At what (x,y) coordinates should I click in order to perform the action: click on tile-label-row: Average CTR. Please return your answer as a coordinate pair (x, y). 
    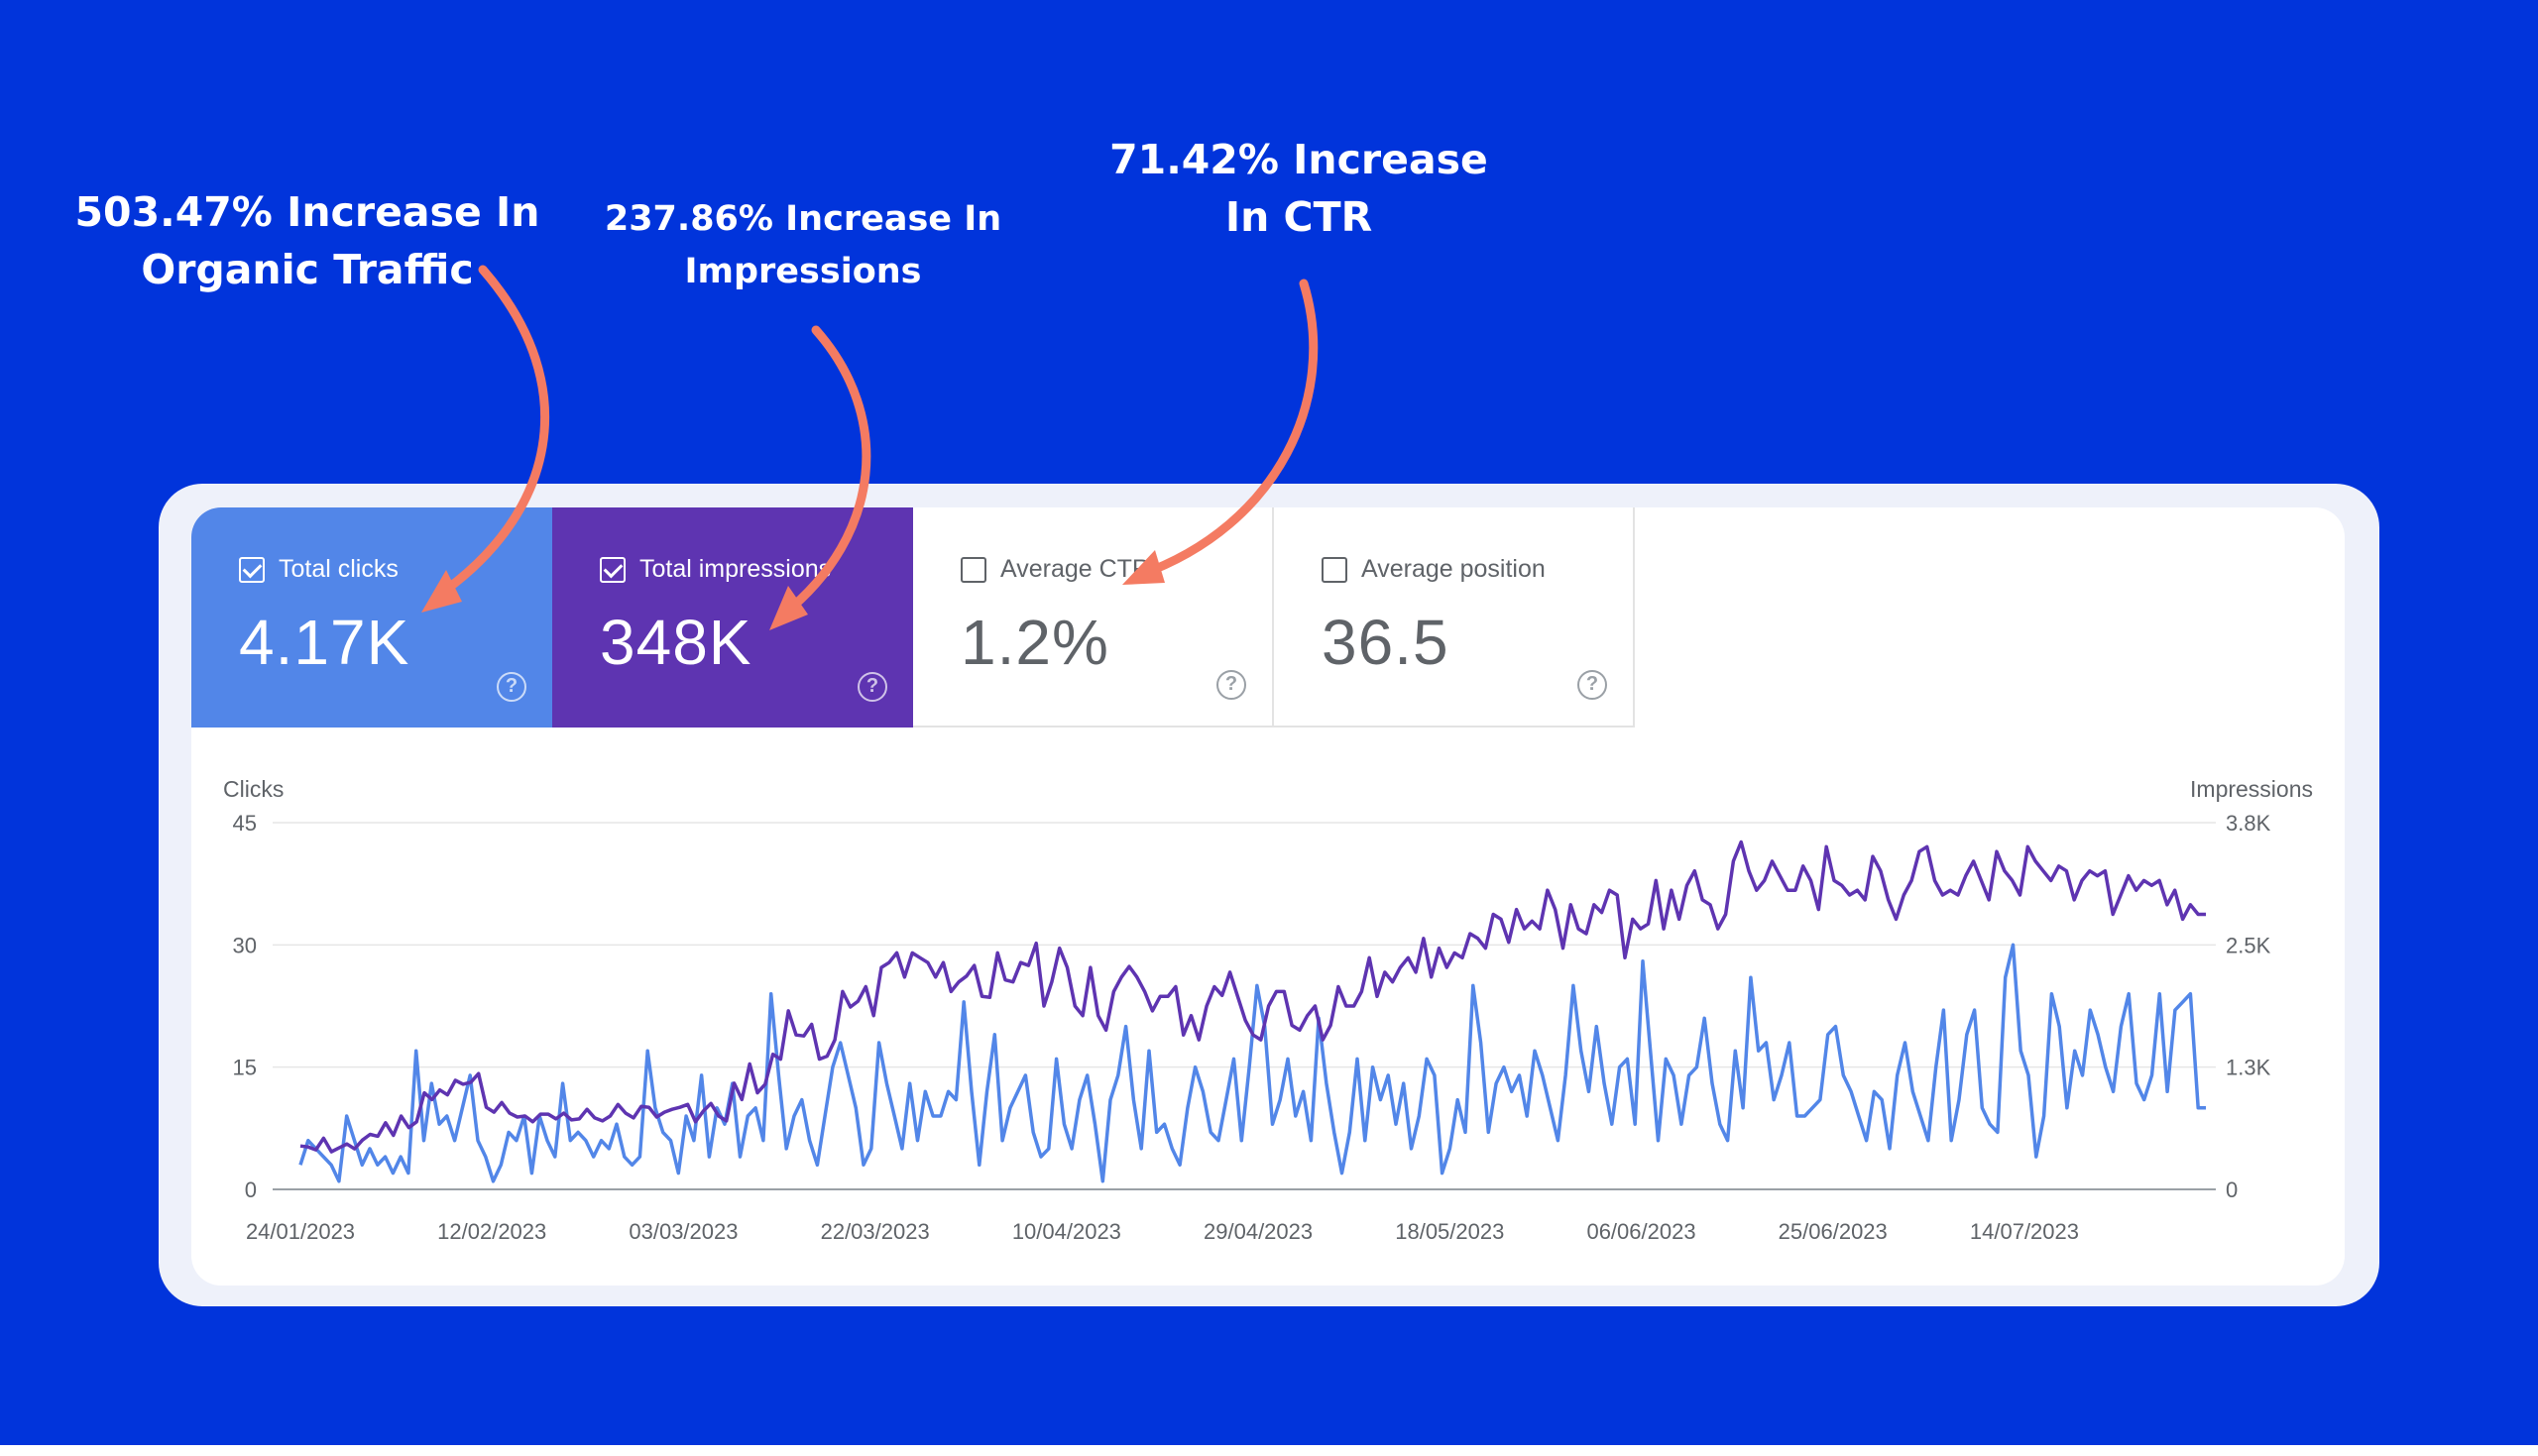
    Looking at the image, I should click on (1116, 569).